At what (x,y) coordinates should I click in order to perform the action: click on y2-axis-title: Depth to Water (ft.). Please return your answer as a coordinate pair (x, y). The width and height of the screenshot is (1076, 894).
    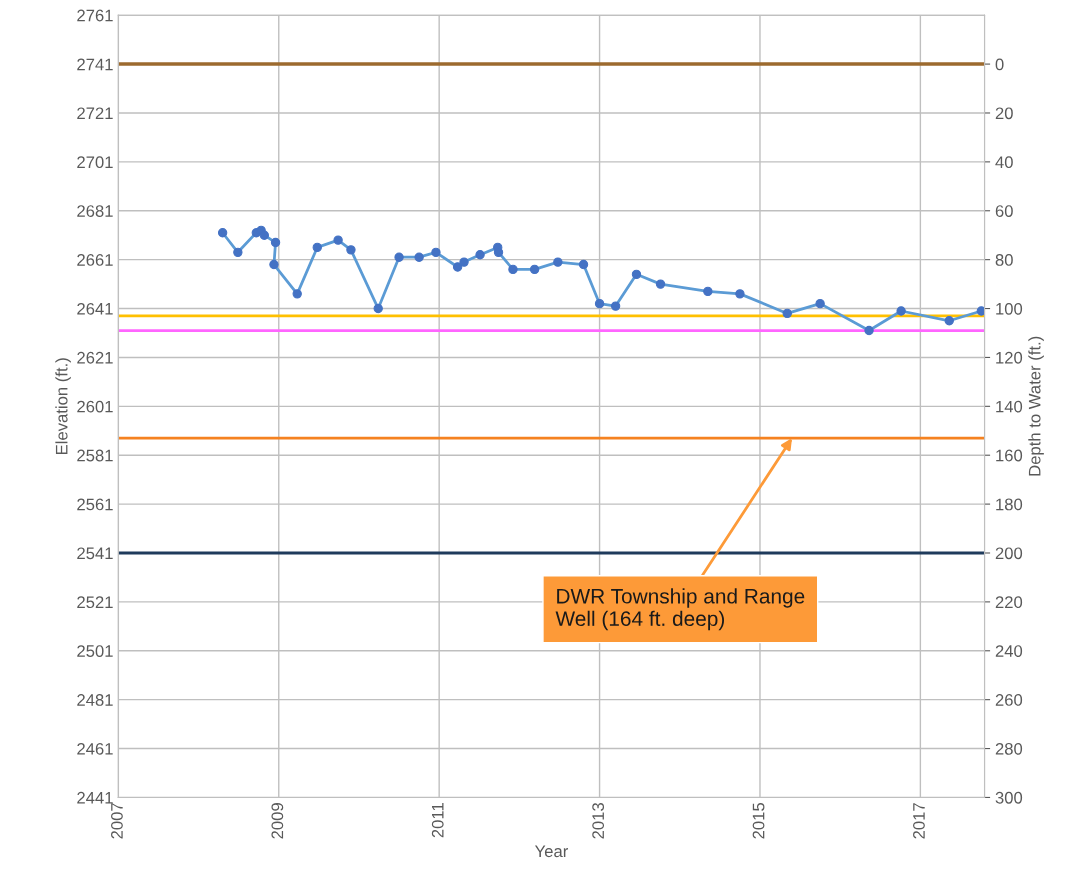
    Looking at the image, I should click on (1036, 406).